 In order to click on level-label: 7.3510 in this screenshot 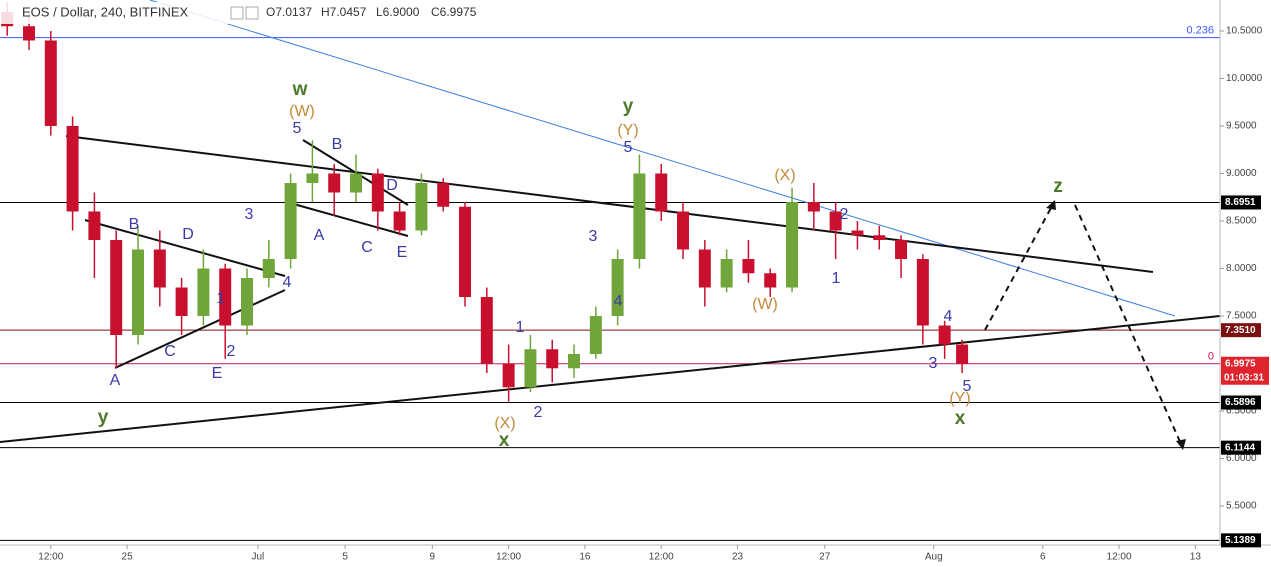, I will do `click(1240, 330)`.